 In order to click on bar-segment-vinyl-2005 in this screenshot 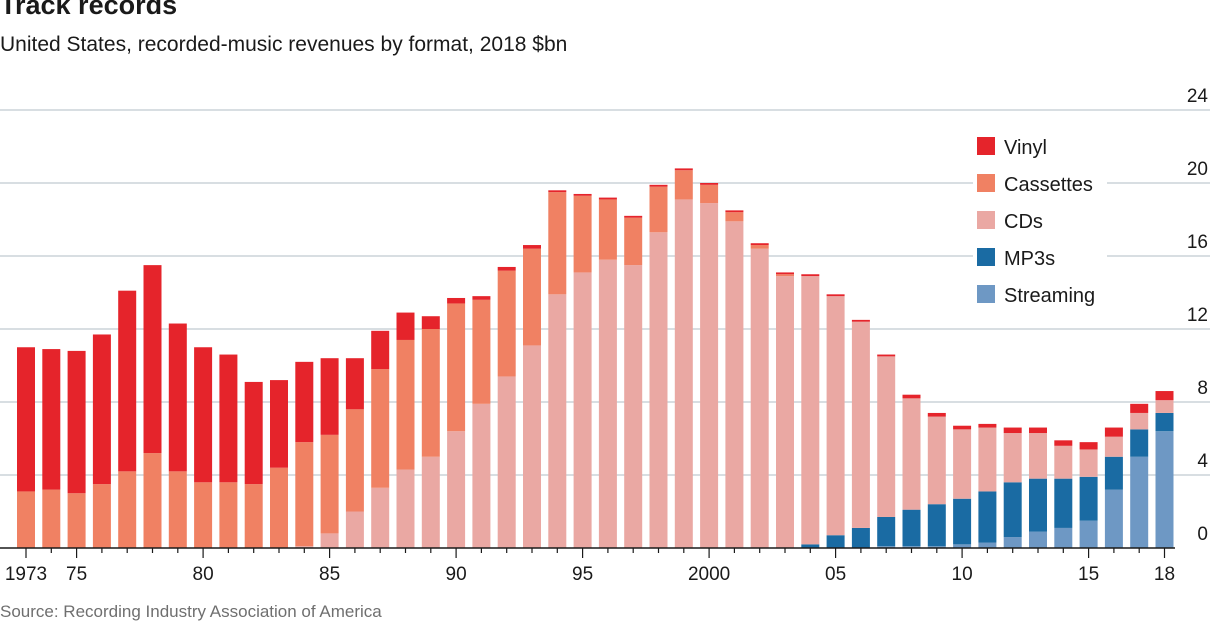, I will do `click(835, 295)`.